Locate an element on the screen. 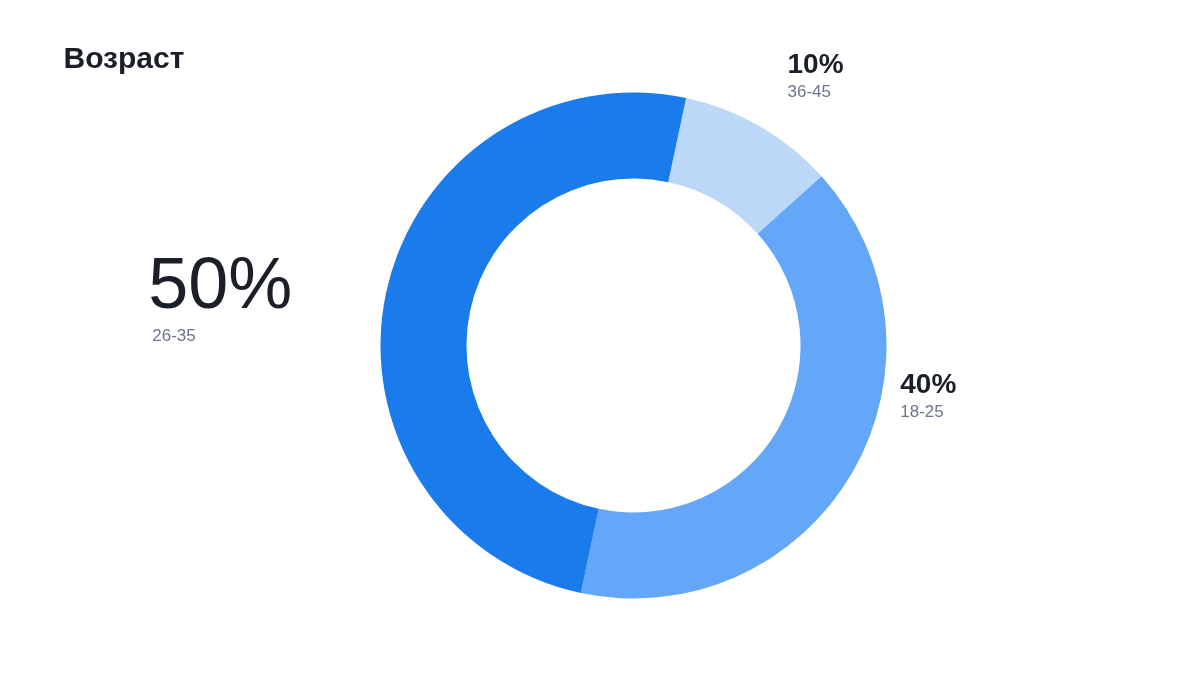  slice-label: 18-25 is located at coordinates (922, 412).